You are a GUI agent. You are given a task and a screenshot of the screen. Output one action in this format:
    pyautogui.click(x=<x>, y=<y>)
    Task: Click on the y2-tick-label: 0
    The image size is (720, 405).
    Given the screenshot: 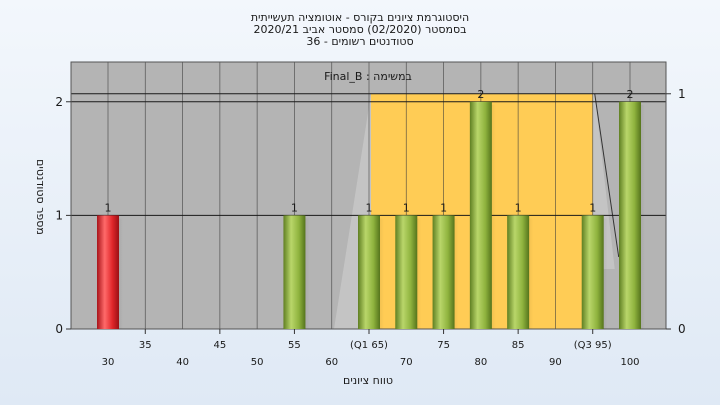 What is the action you would take?
    pyautogui.click(x=682, y=329)
    